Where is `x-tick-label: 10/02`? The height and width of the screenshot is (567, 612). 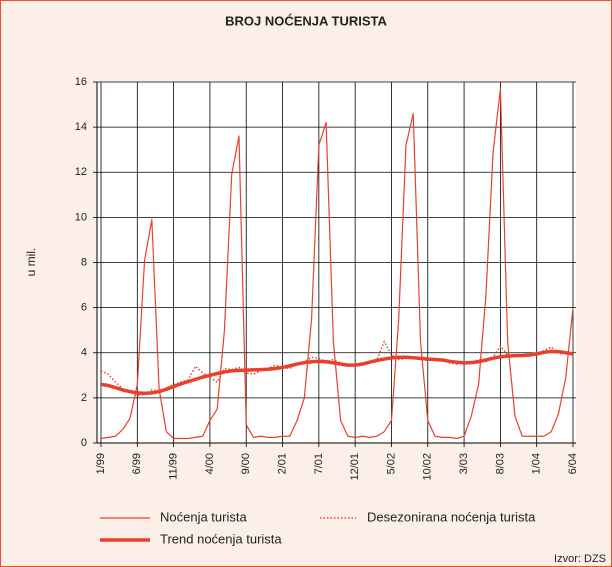
x-tick-label: 10/02 is located at coordinates (428, 467).